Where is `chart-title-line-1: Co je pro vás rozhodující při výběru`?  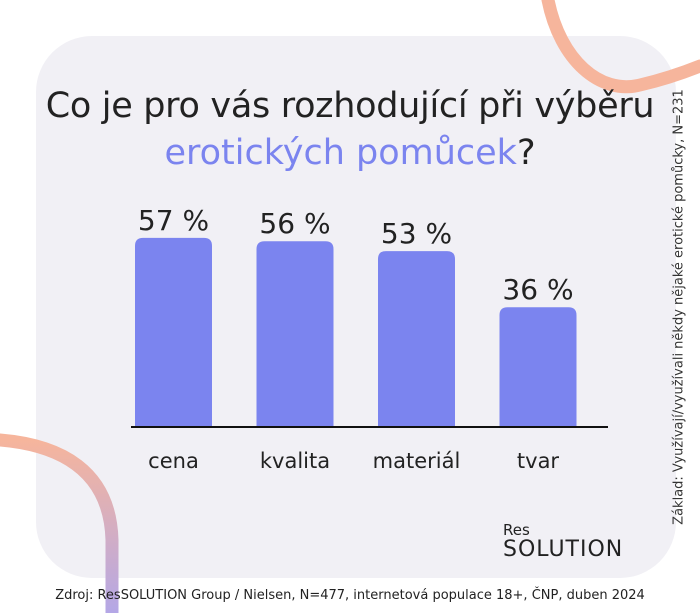
chart-title-line-1: Co je pro vás rozhodující při výběru is located at coordinates (350, 106).